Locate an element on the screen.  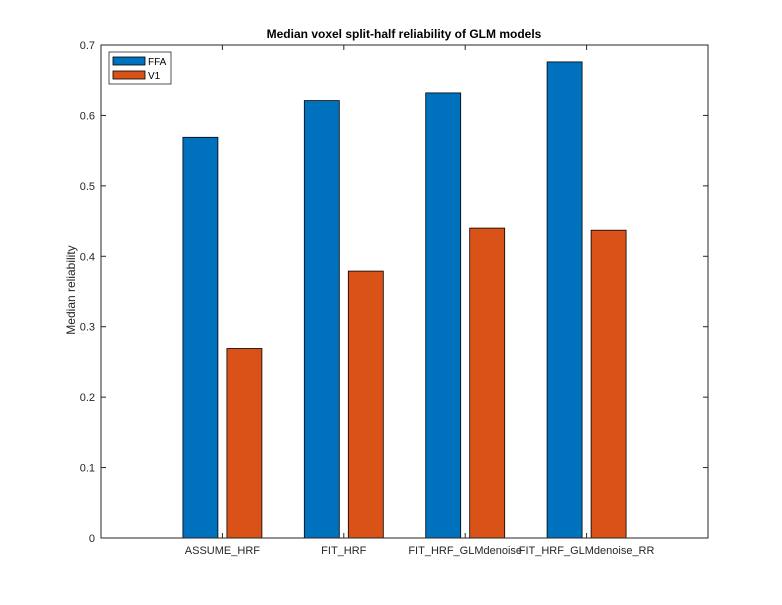
bar-ffa-assume-hrf is located at coordinates (200, 337).